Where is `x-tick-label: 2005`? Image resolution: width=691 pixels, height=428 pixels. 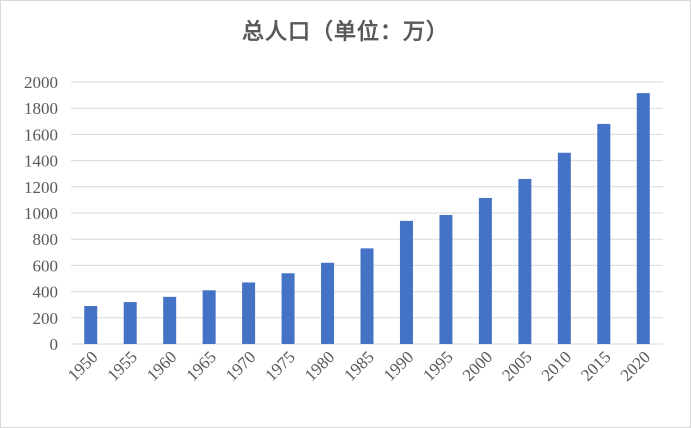 x-tick-label: 2005 is located at coordinates (516, 365).